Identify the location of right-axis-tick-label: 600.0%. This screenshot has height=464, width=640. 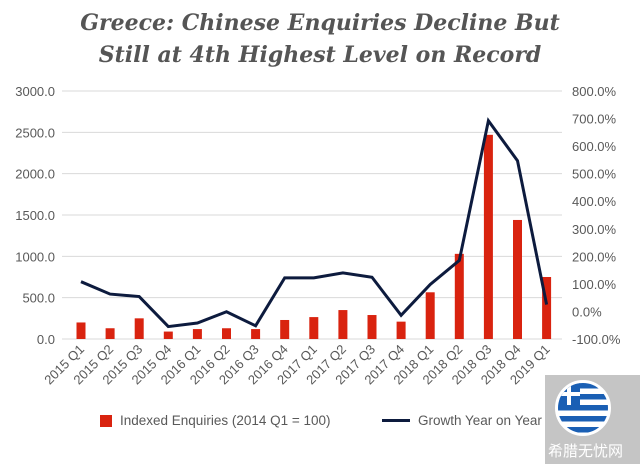
(594, 146).